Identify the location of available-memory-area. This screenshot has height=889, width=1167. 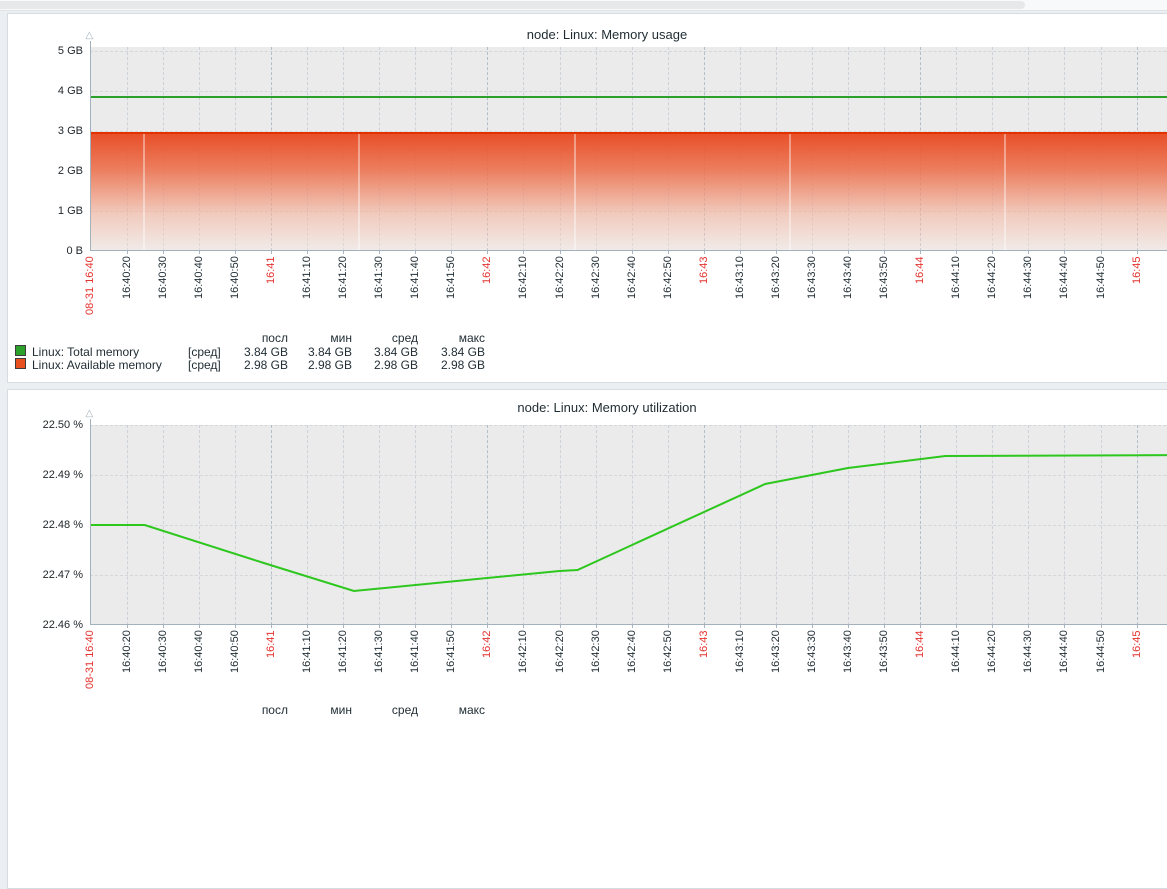
(628, 191).